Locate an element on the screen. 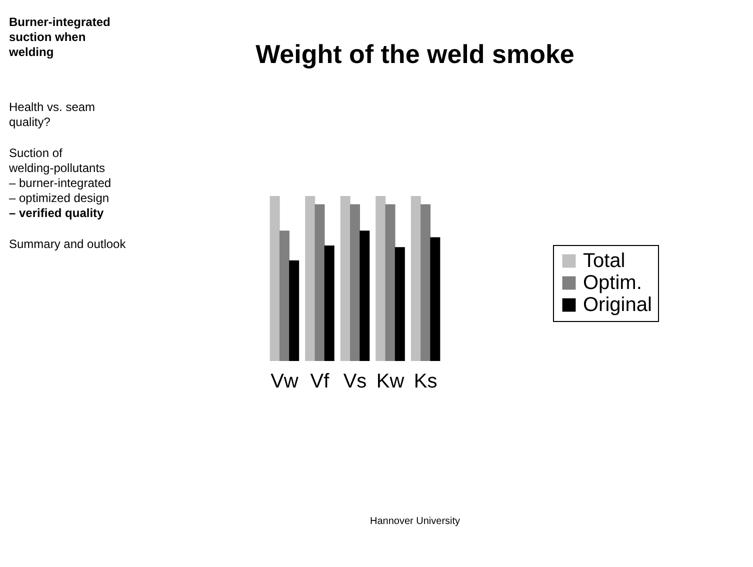 The image size is (753, 567). text: Suction of welding-pollutants is located at coordinates (57, 160).